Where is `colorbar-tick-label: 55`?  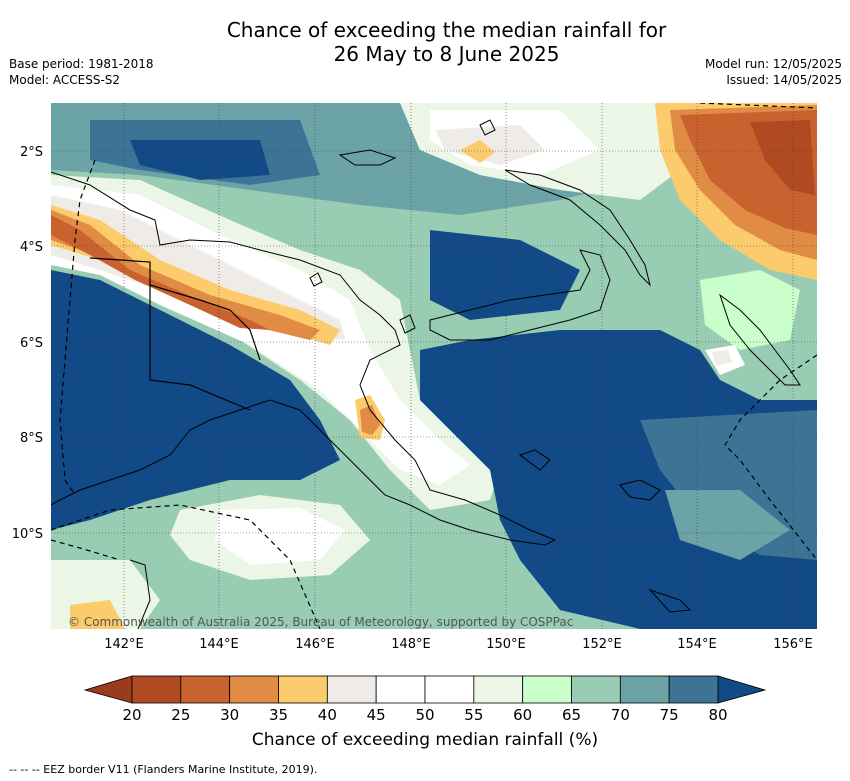 colorbar-tick-label: 55 is located at coordinates (473, 715).